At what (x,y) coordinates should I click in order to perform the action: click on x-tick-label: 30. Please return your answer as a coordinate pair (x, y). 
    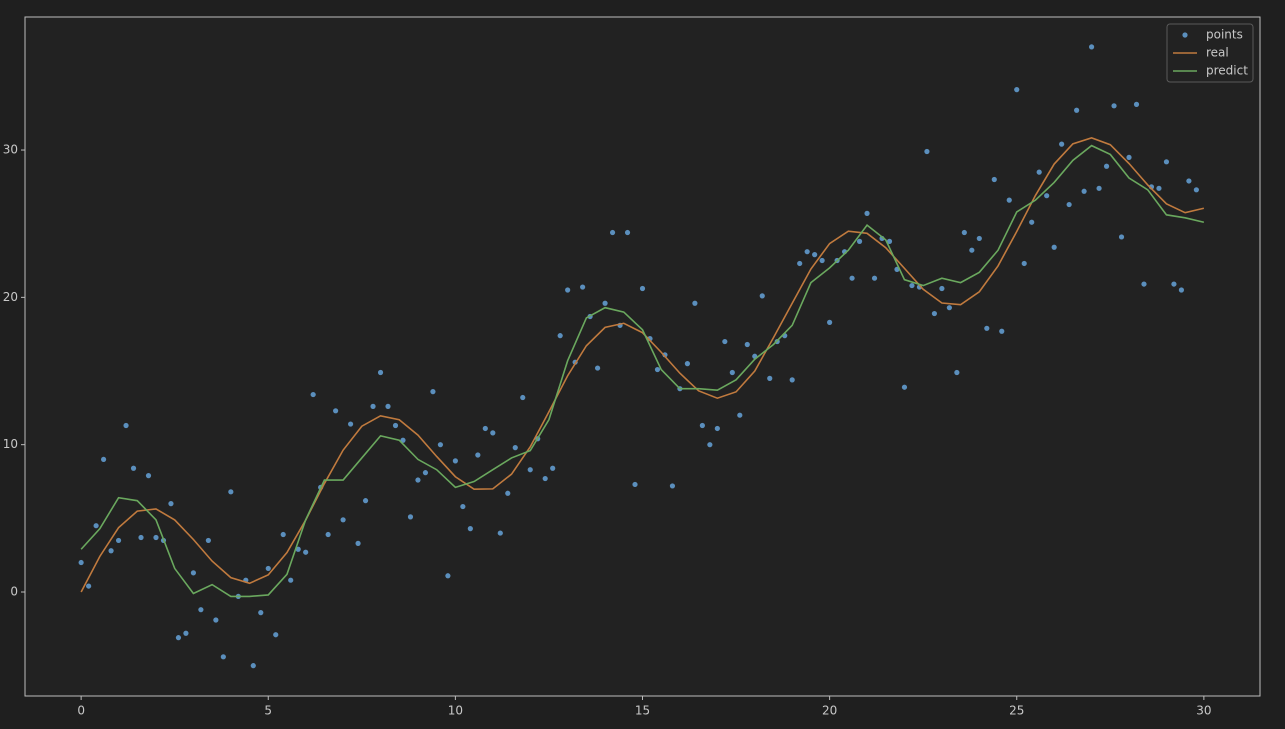
    Looking at the image, I should click on (1203, 711).